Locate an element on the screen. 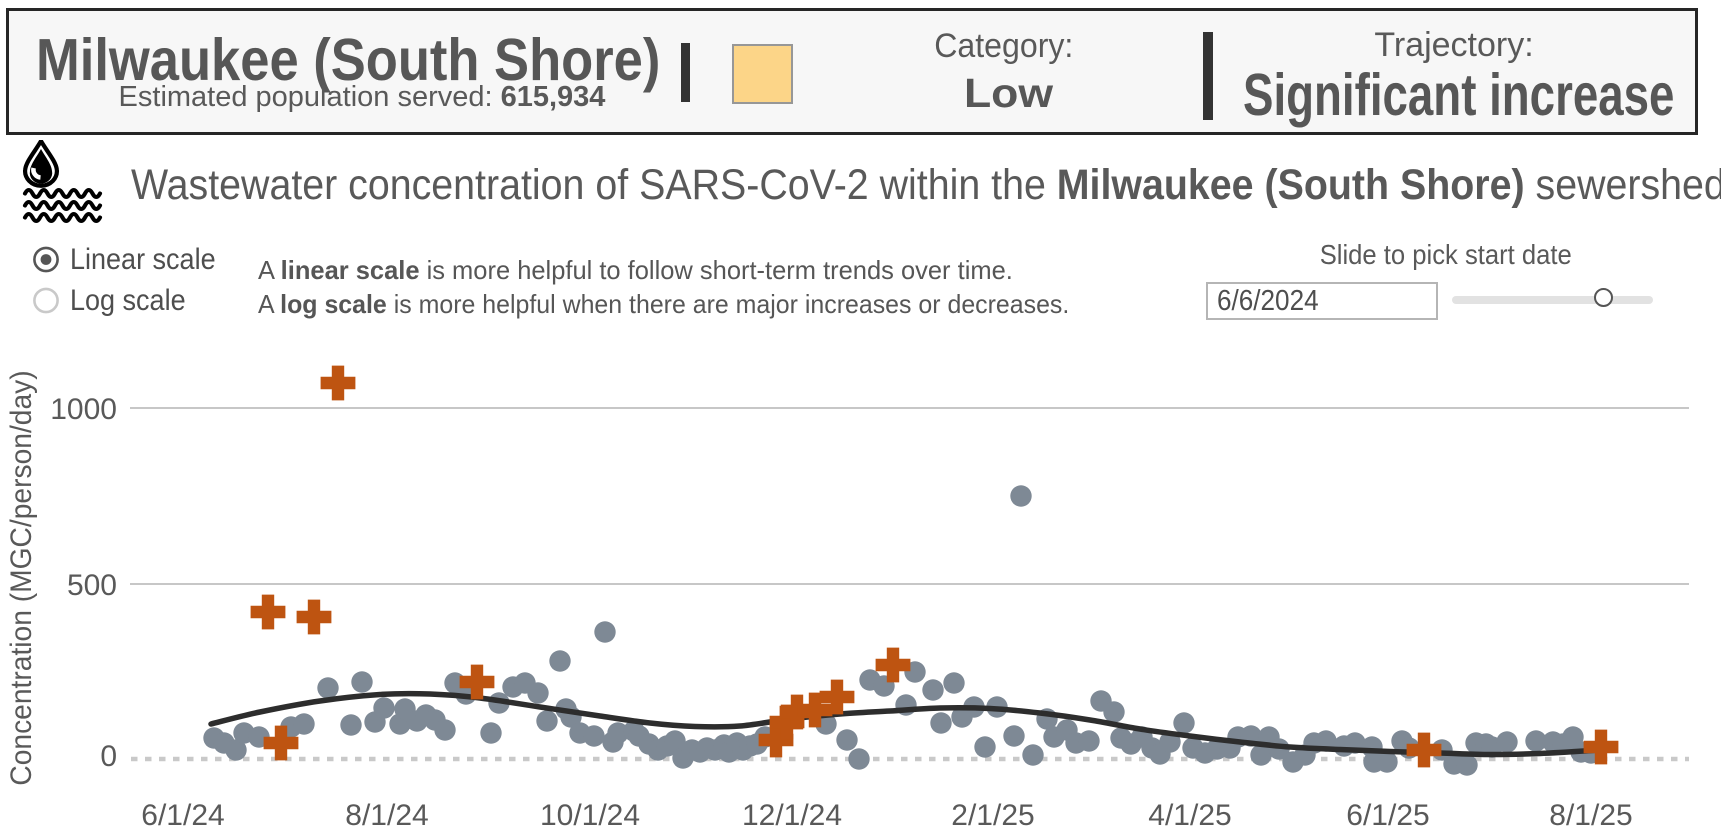  svg-text: 1000 is located at coordinates (83, 409).